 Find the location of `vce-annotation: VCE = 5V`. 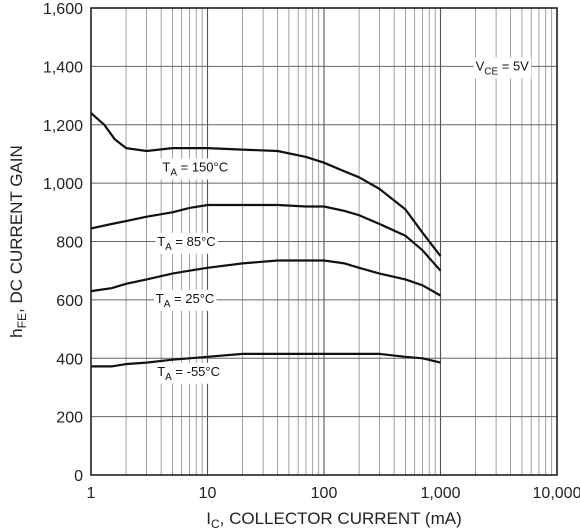

vce-annotation: VCE = 5V is located at coordinates (503, 67).